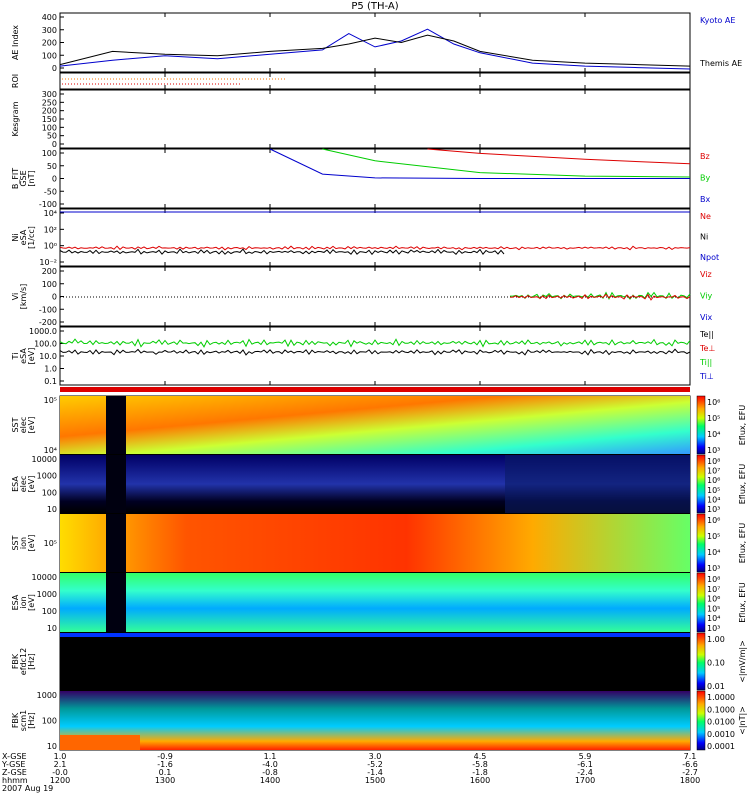  I want to click on ytick-esa_i: 1000, so click(47, 594).